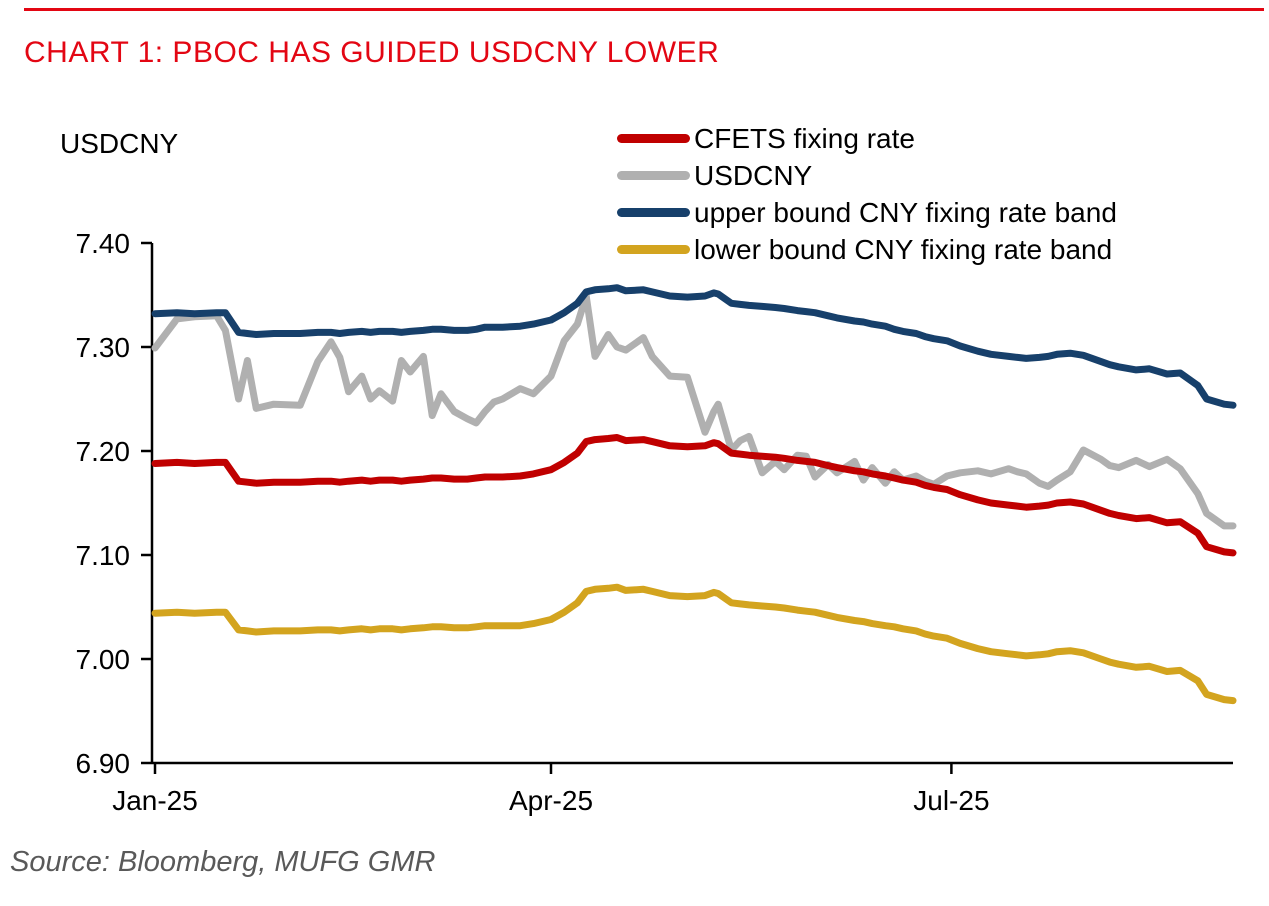 This screenshot has height=906, width=1269. Describe the element at coordinates (103, 243) in the screenshot. I see `y-tick-label: 7.40` at that location.